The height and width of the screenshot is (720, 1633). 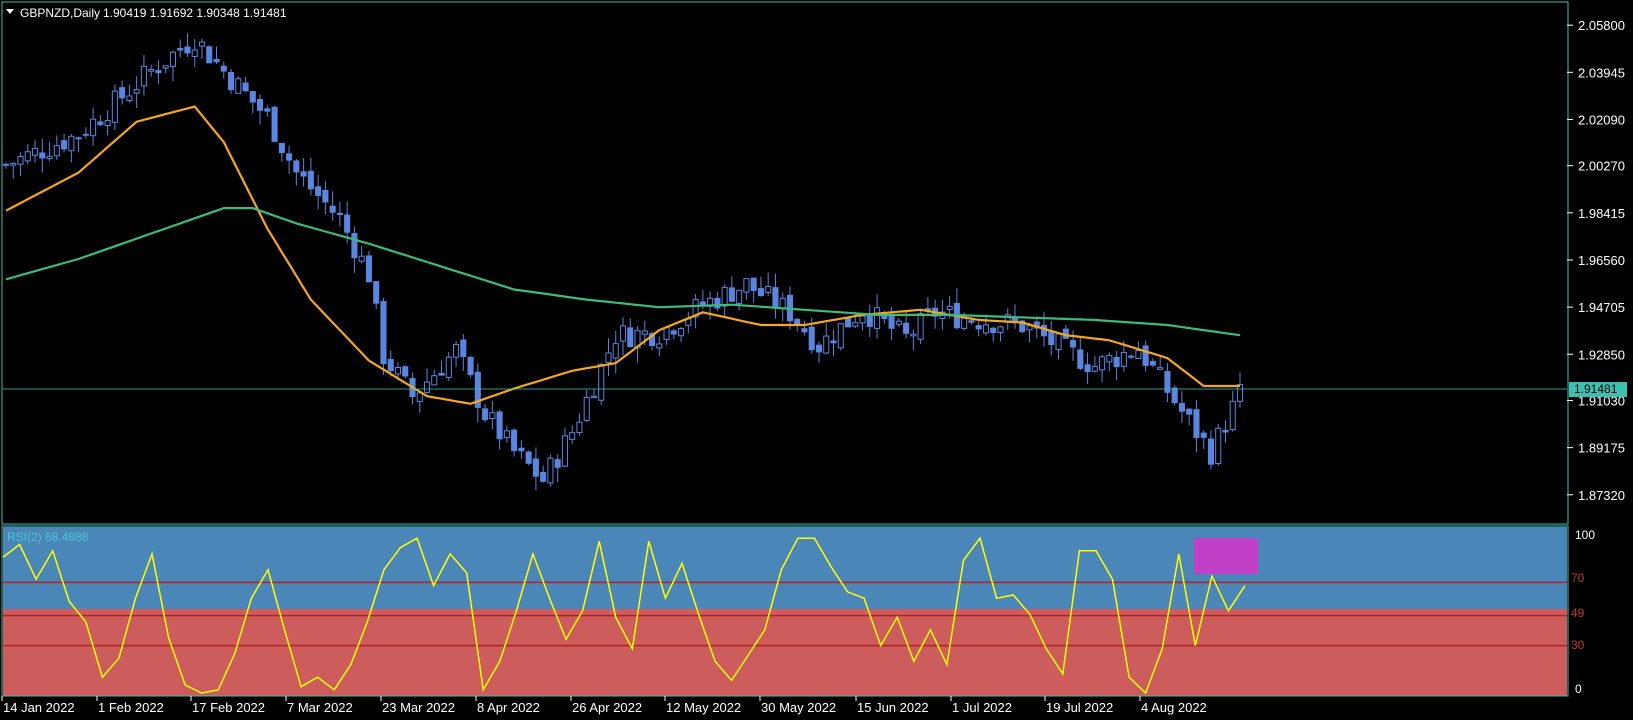 What do you see at coordinates (785, 568) in the screenshot?
I see `rsi-upper-zone` at bounding box center [785, 568].